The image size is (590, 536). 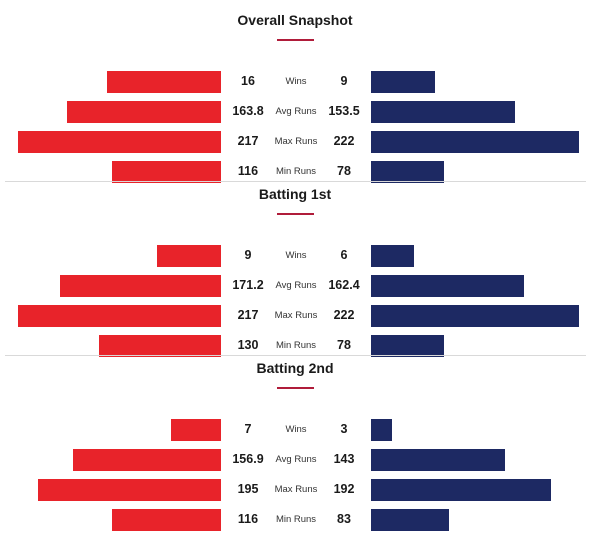 What do you see at coordinates (248, 285) in the screenshot?
I see `left-team-value: 171.2` at bounding box center [248, 285].